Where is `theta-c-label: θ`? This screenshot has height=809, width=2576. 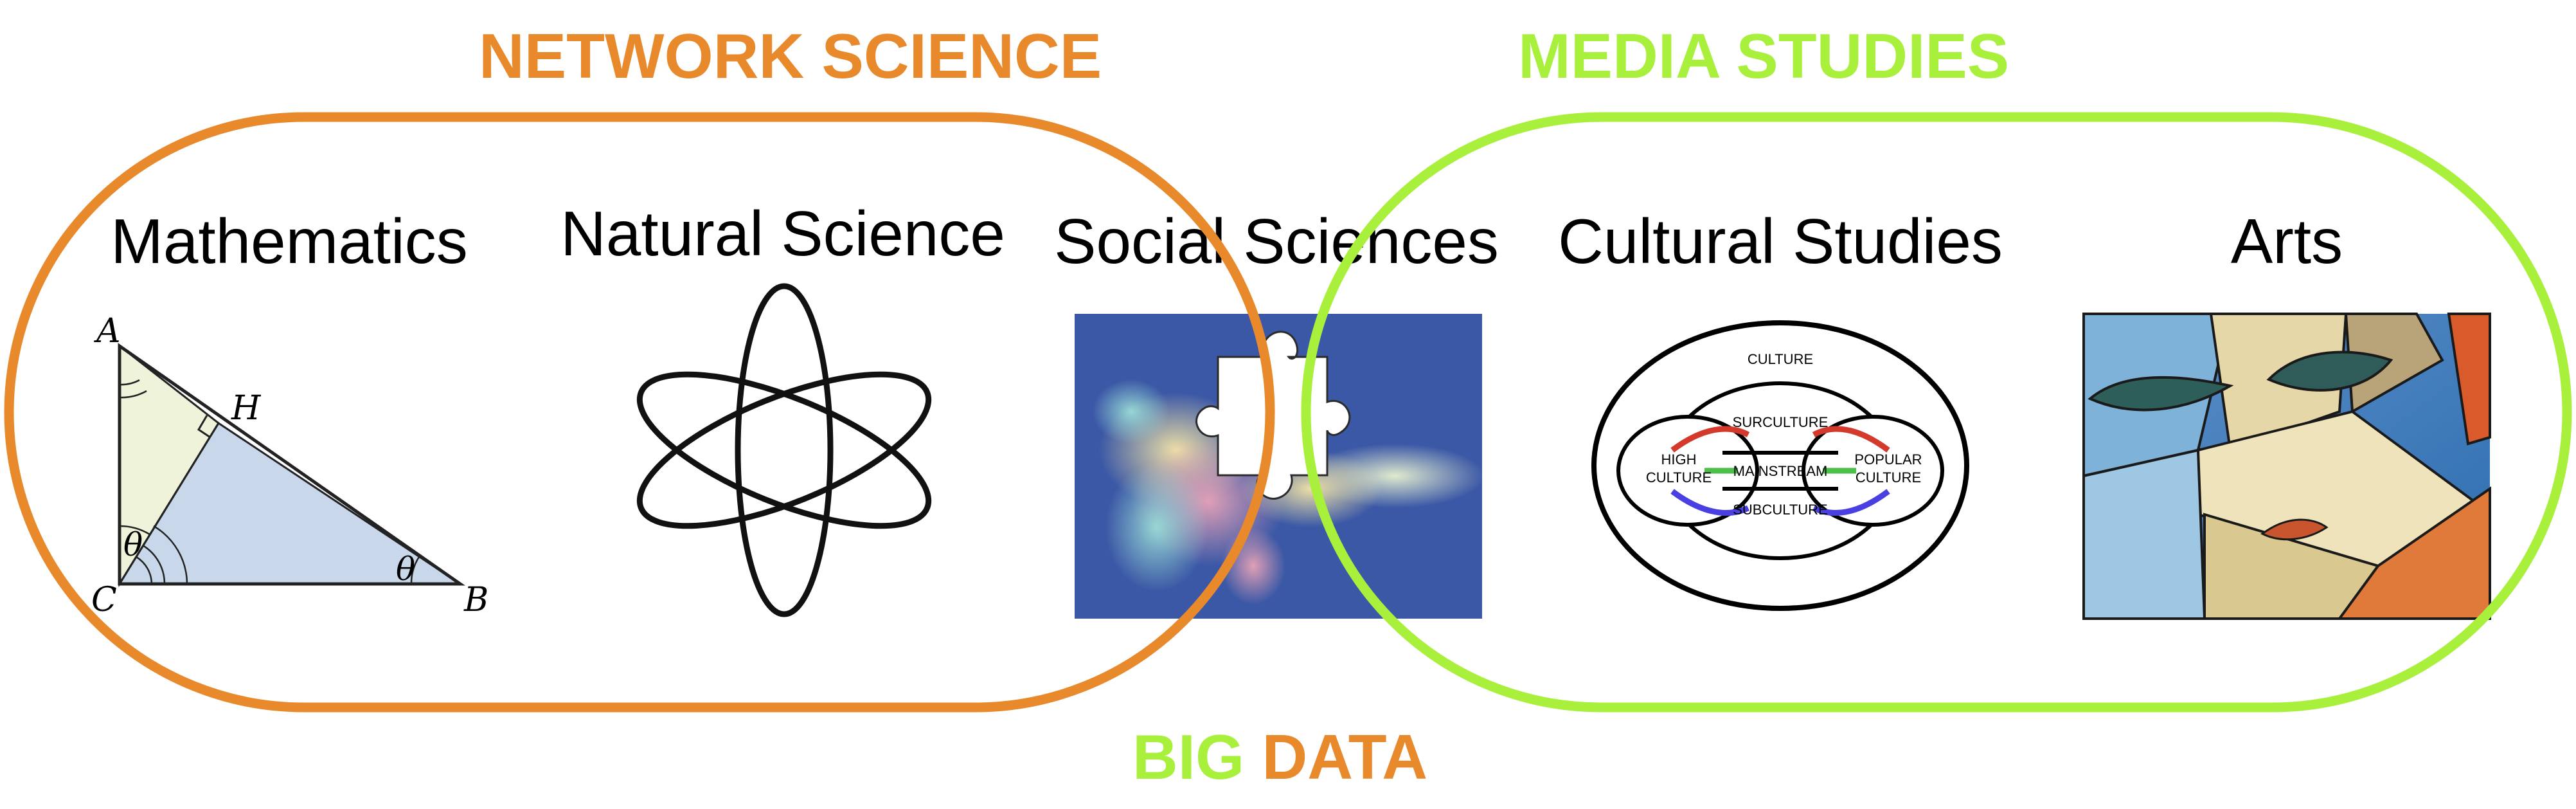 theta-c-label: θ is located at coordinates (133, 544).